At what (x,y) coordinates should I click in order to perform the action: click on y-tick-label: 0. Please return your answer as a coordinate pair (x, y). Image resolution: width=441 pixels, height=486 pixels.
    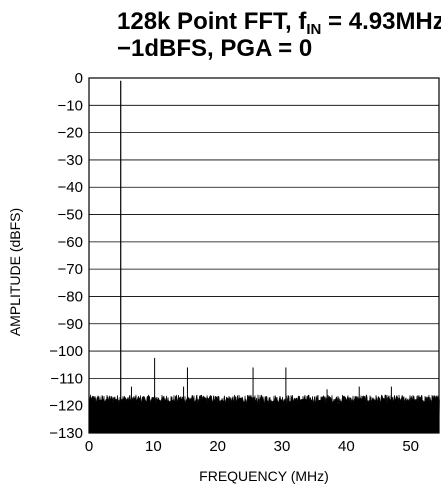
    Looking at the image, I should click on (79, 78).